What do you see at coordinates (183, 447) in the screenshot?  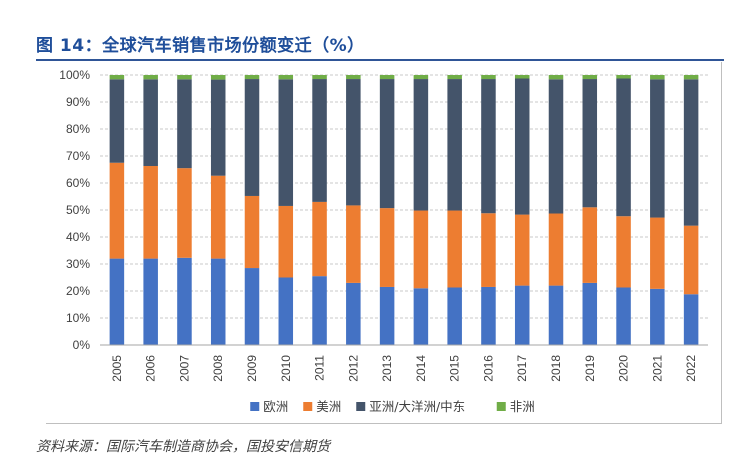 I see `source-note: 资料来源：国际汽车制造商协会，国投安信期货` at bounding box center [183, 447].